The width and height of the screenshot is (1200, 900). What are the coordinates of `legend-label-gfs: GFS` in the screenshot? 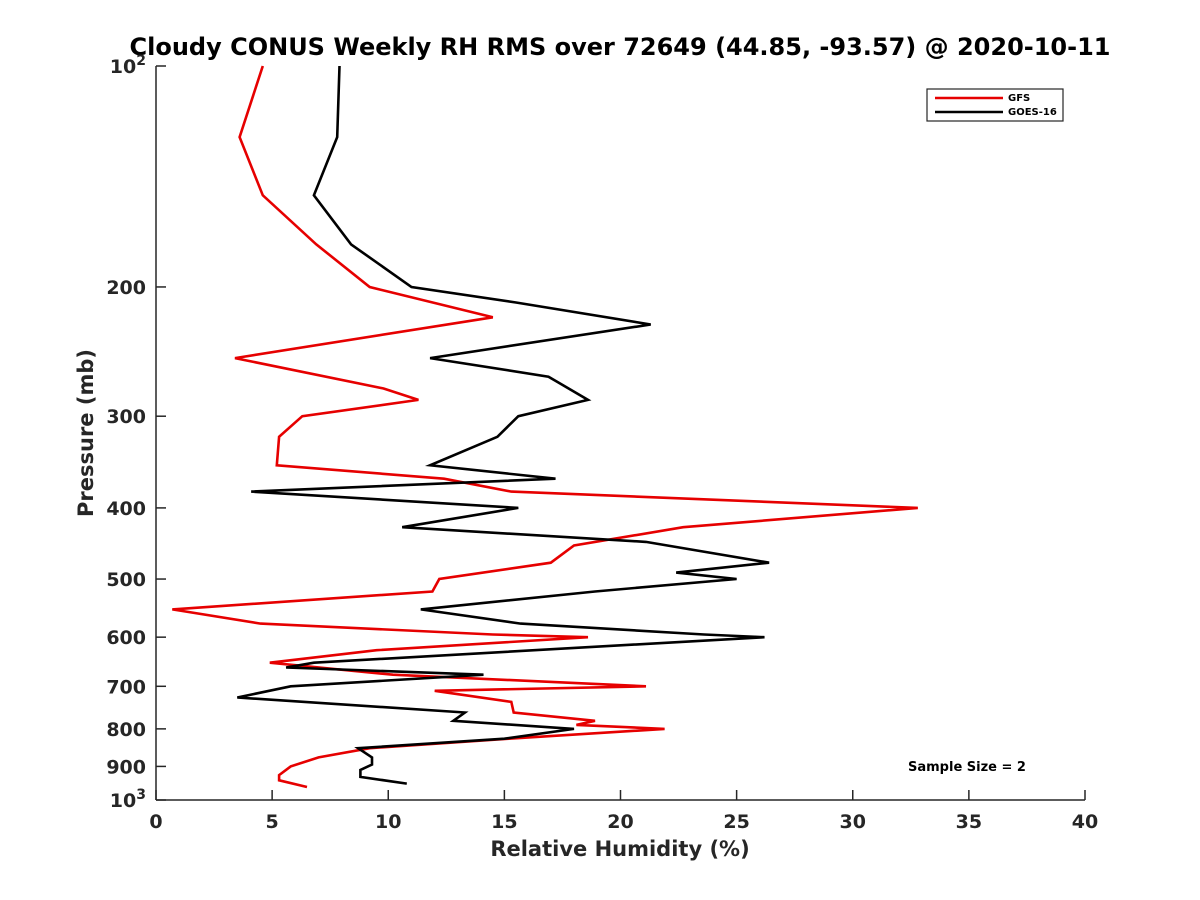 It's located at (1019, 98).